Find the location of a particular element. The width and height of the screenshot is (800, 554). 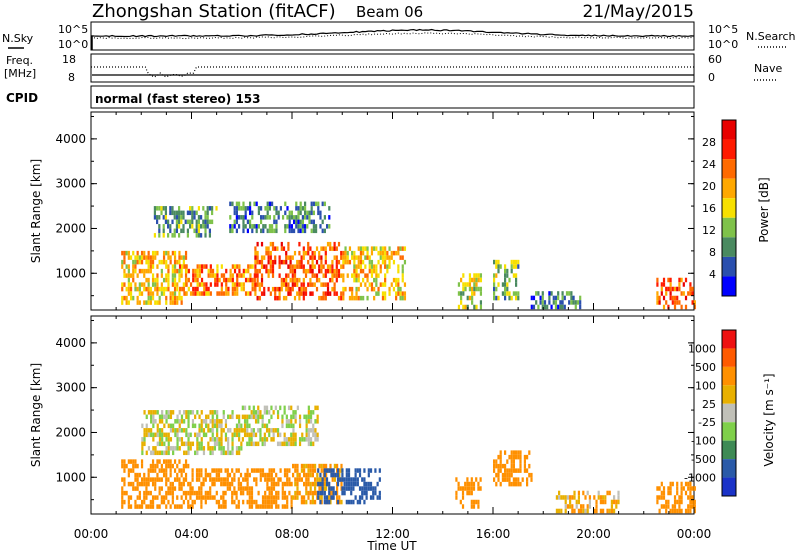

velocity-y-axis-label: Slant Range [km] is located at coordinates (36, 415).